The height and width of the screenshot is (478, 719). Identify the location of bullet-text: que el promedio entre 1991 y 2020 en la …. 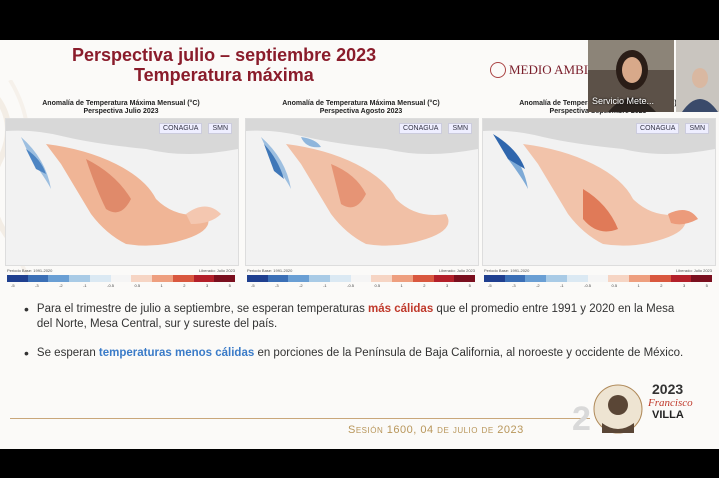
(355, 316).